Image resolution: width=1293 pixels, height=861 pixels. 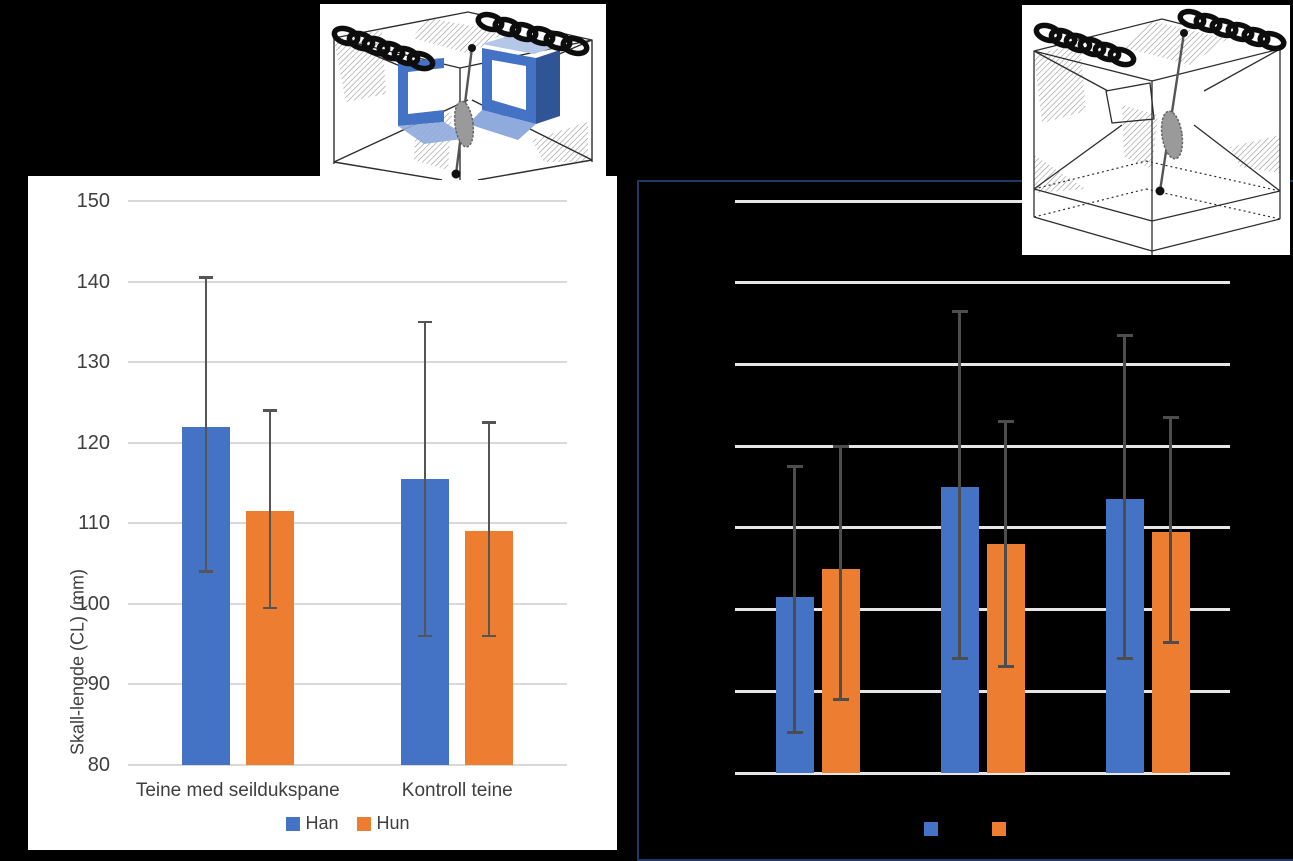 I want to click on legend: Han Hun, so click(x=347, y=823).